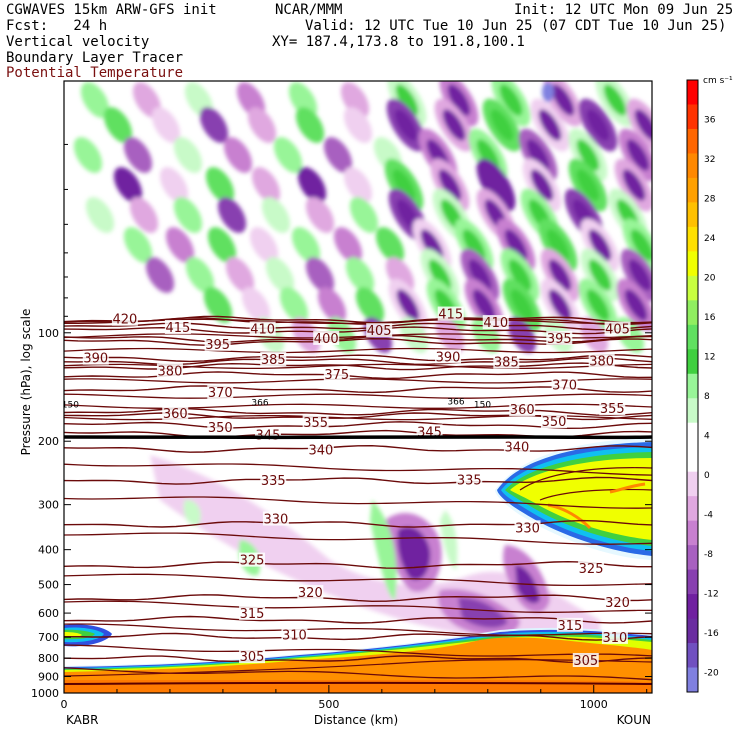 The height and width of the screenshot is (740, 740). I want to click on bl-terrain-line, so click(358, 683).